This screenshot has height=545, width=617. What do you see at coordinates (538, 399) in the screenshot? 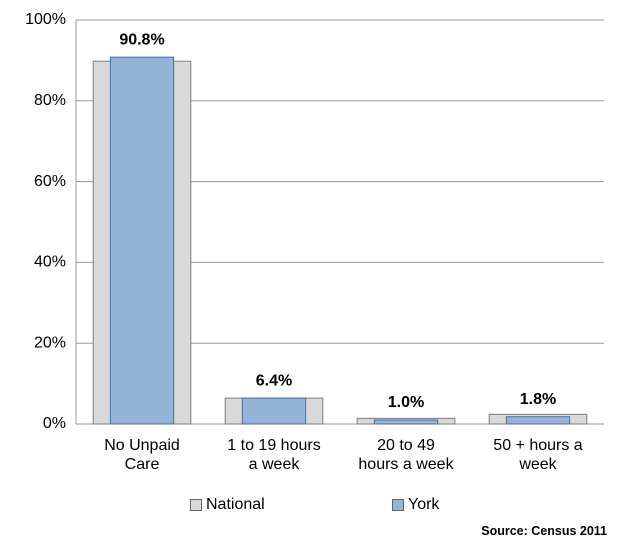
I see `data-label: 1.8%` at bounding box center [538, 399].